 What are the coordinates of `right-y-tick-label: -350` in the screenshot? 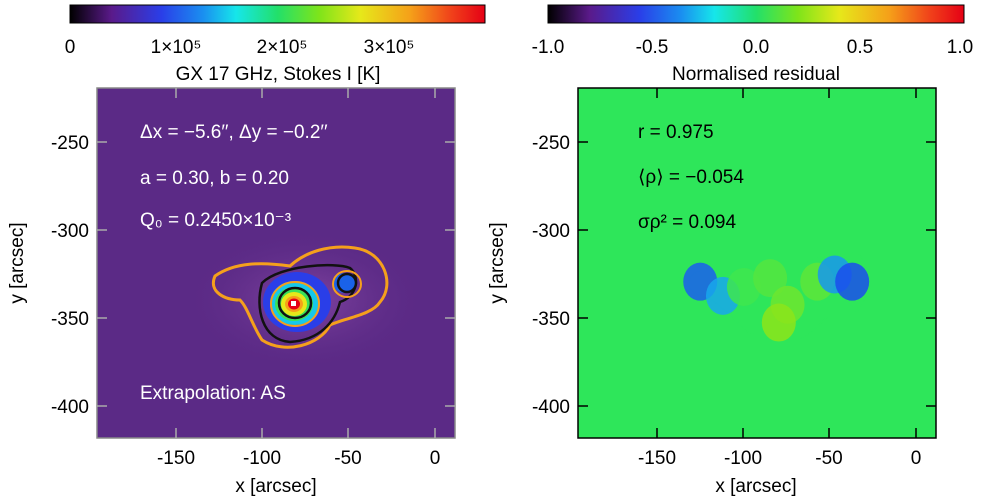 It's located at (551, 319).